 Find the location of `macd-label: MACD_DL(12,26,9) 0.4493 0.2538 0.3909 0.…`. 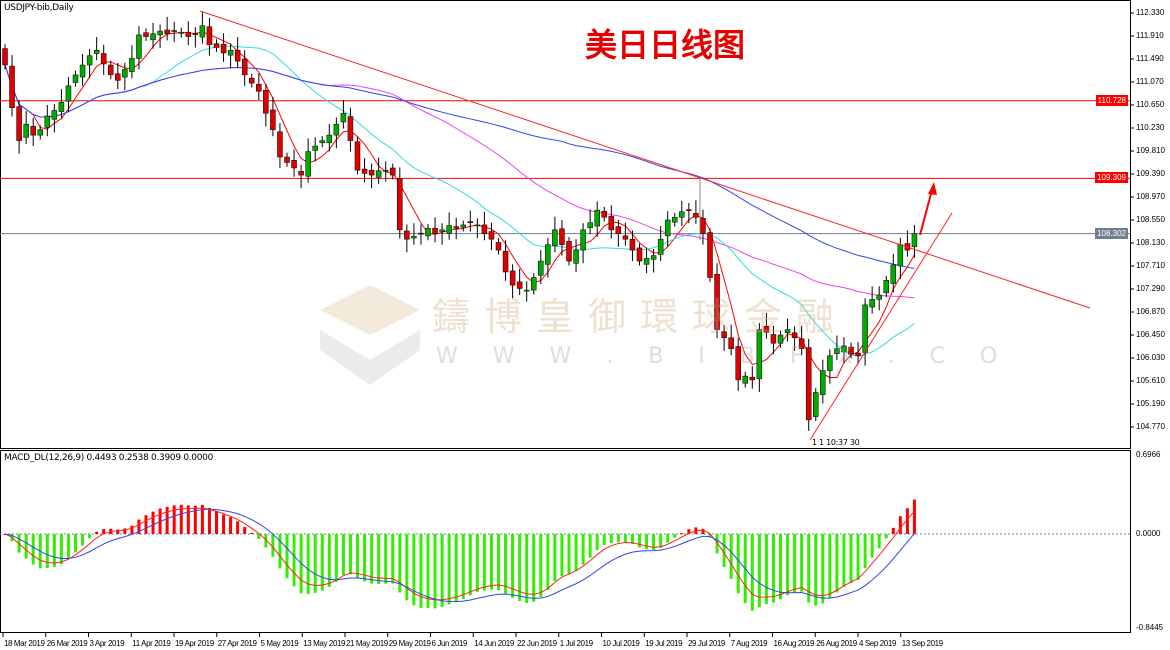

macd-label: MACD_DL(12,26,9) 0.4493 0.2538 0.3909 0.… is located at coordinates (109, 458).